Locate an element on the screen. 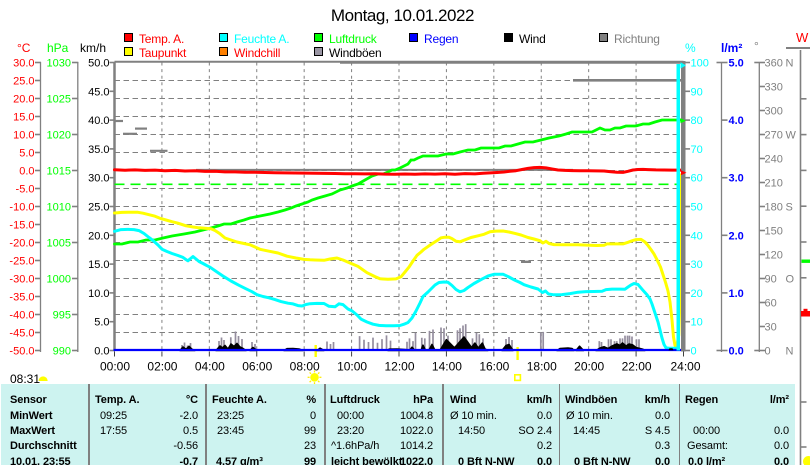 The height and width of the screenshot is (465, 810). svg-text: 20 is located at coordinates (697, 294).